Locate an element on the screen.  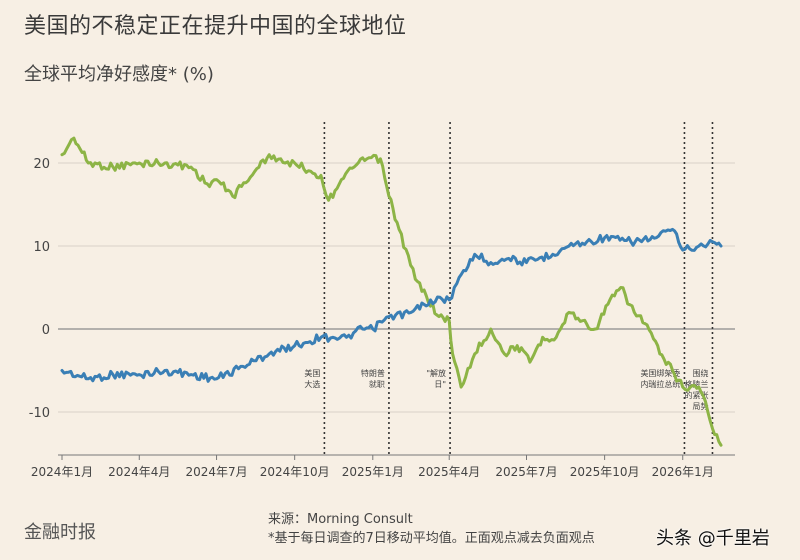
x-tick-label: 2025年7月 is located at coordinates (526, 472).